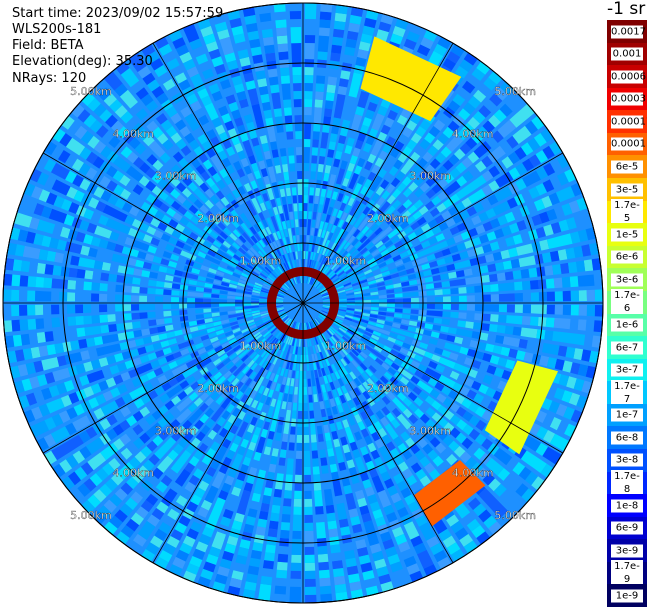 The width and height of the screenshot is (647, 607). I want to click on colorbar-level: 0.0006, so click(627, 77).